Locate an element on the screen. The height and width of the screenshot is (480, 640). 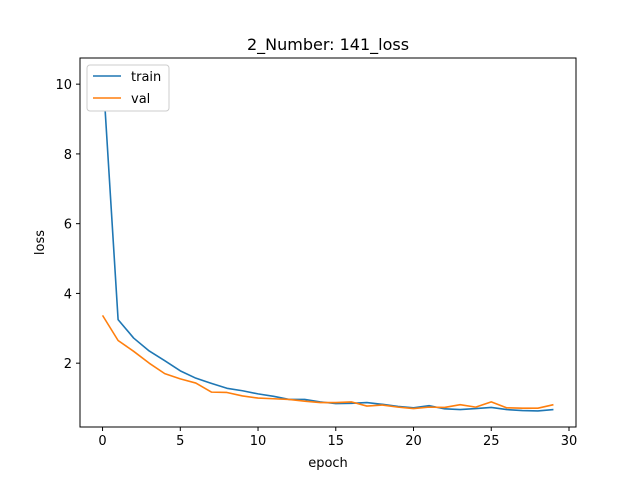
x-tick-label: 30 is located at coordinates (569, 441).